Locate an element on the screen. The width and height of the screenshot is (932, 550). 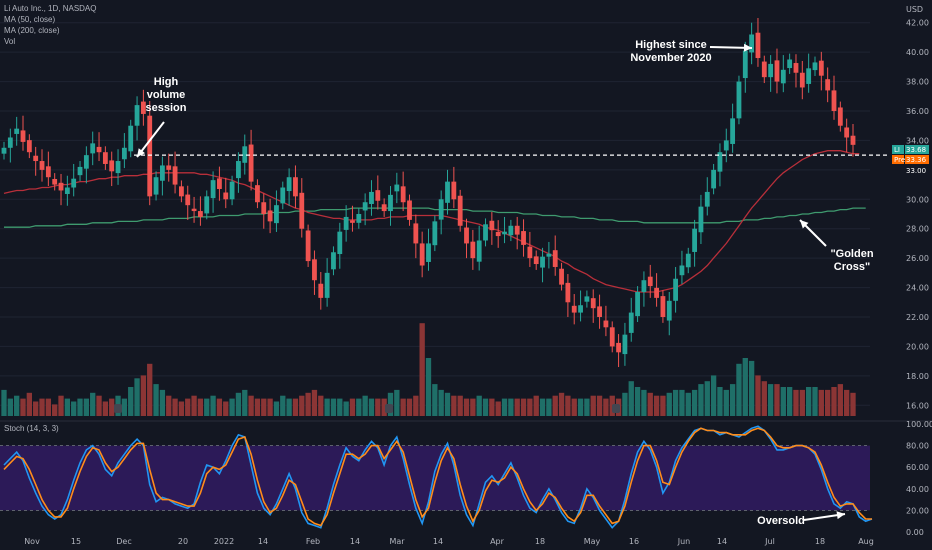
legend-ma50: MA (50, close) is located at coordinates (30, 19).